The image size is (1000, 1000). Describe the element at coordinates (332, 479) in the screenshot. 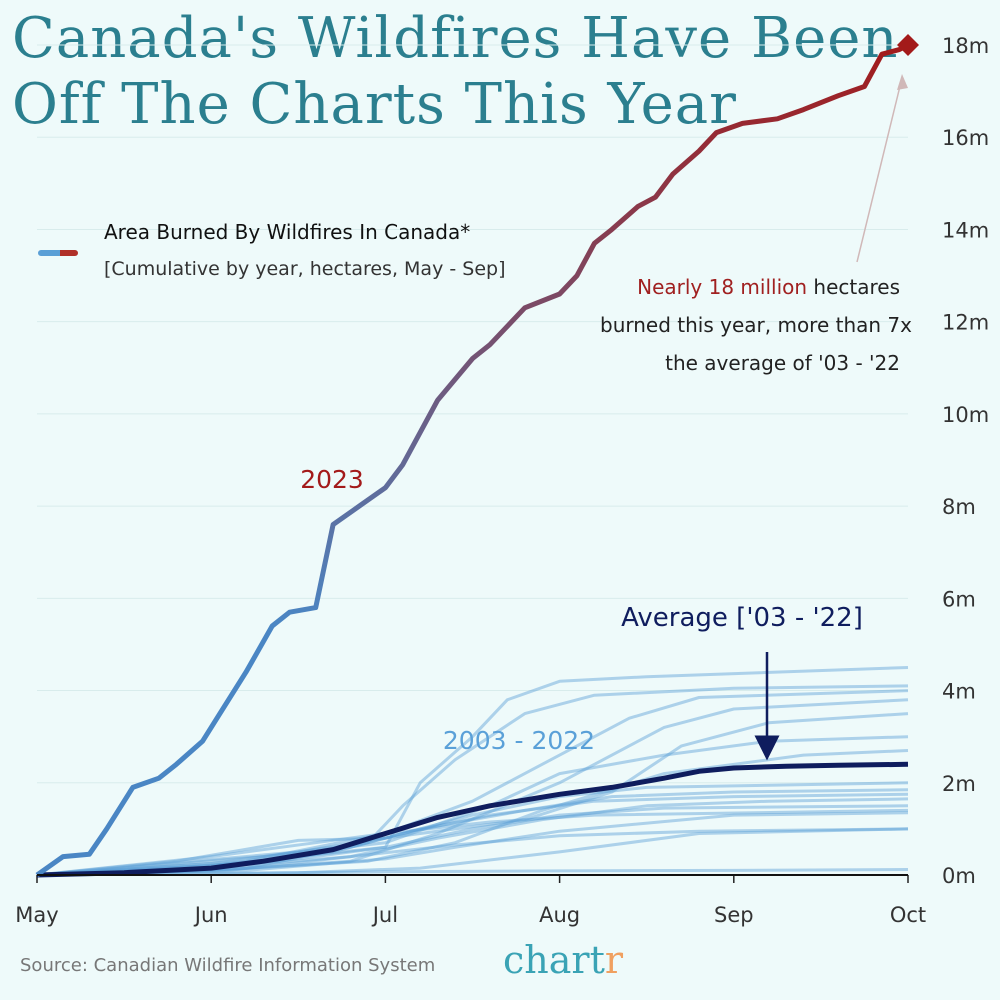

I see `label-2023: 2023` at that location.